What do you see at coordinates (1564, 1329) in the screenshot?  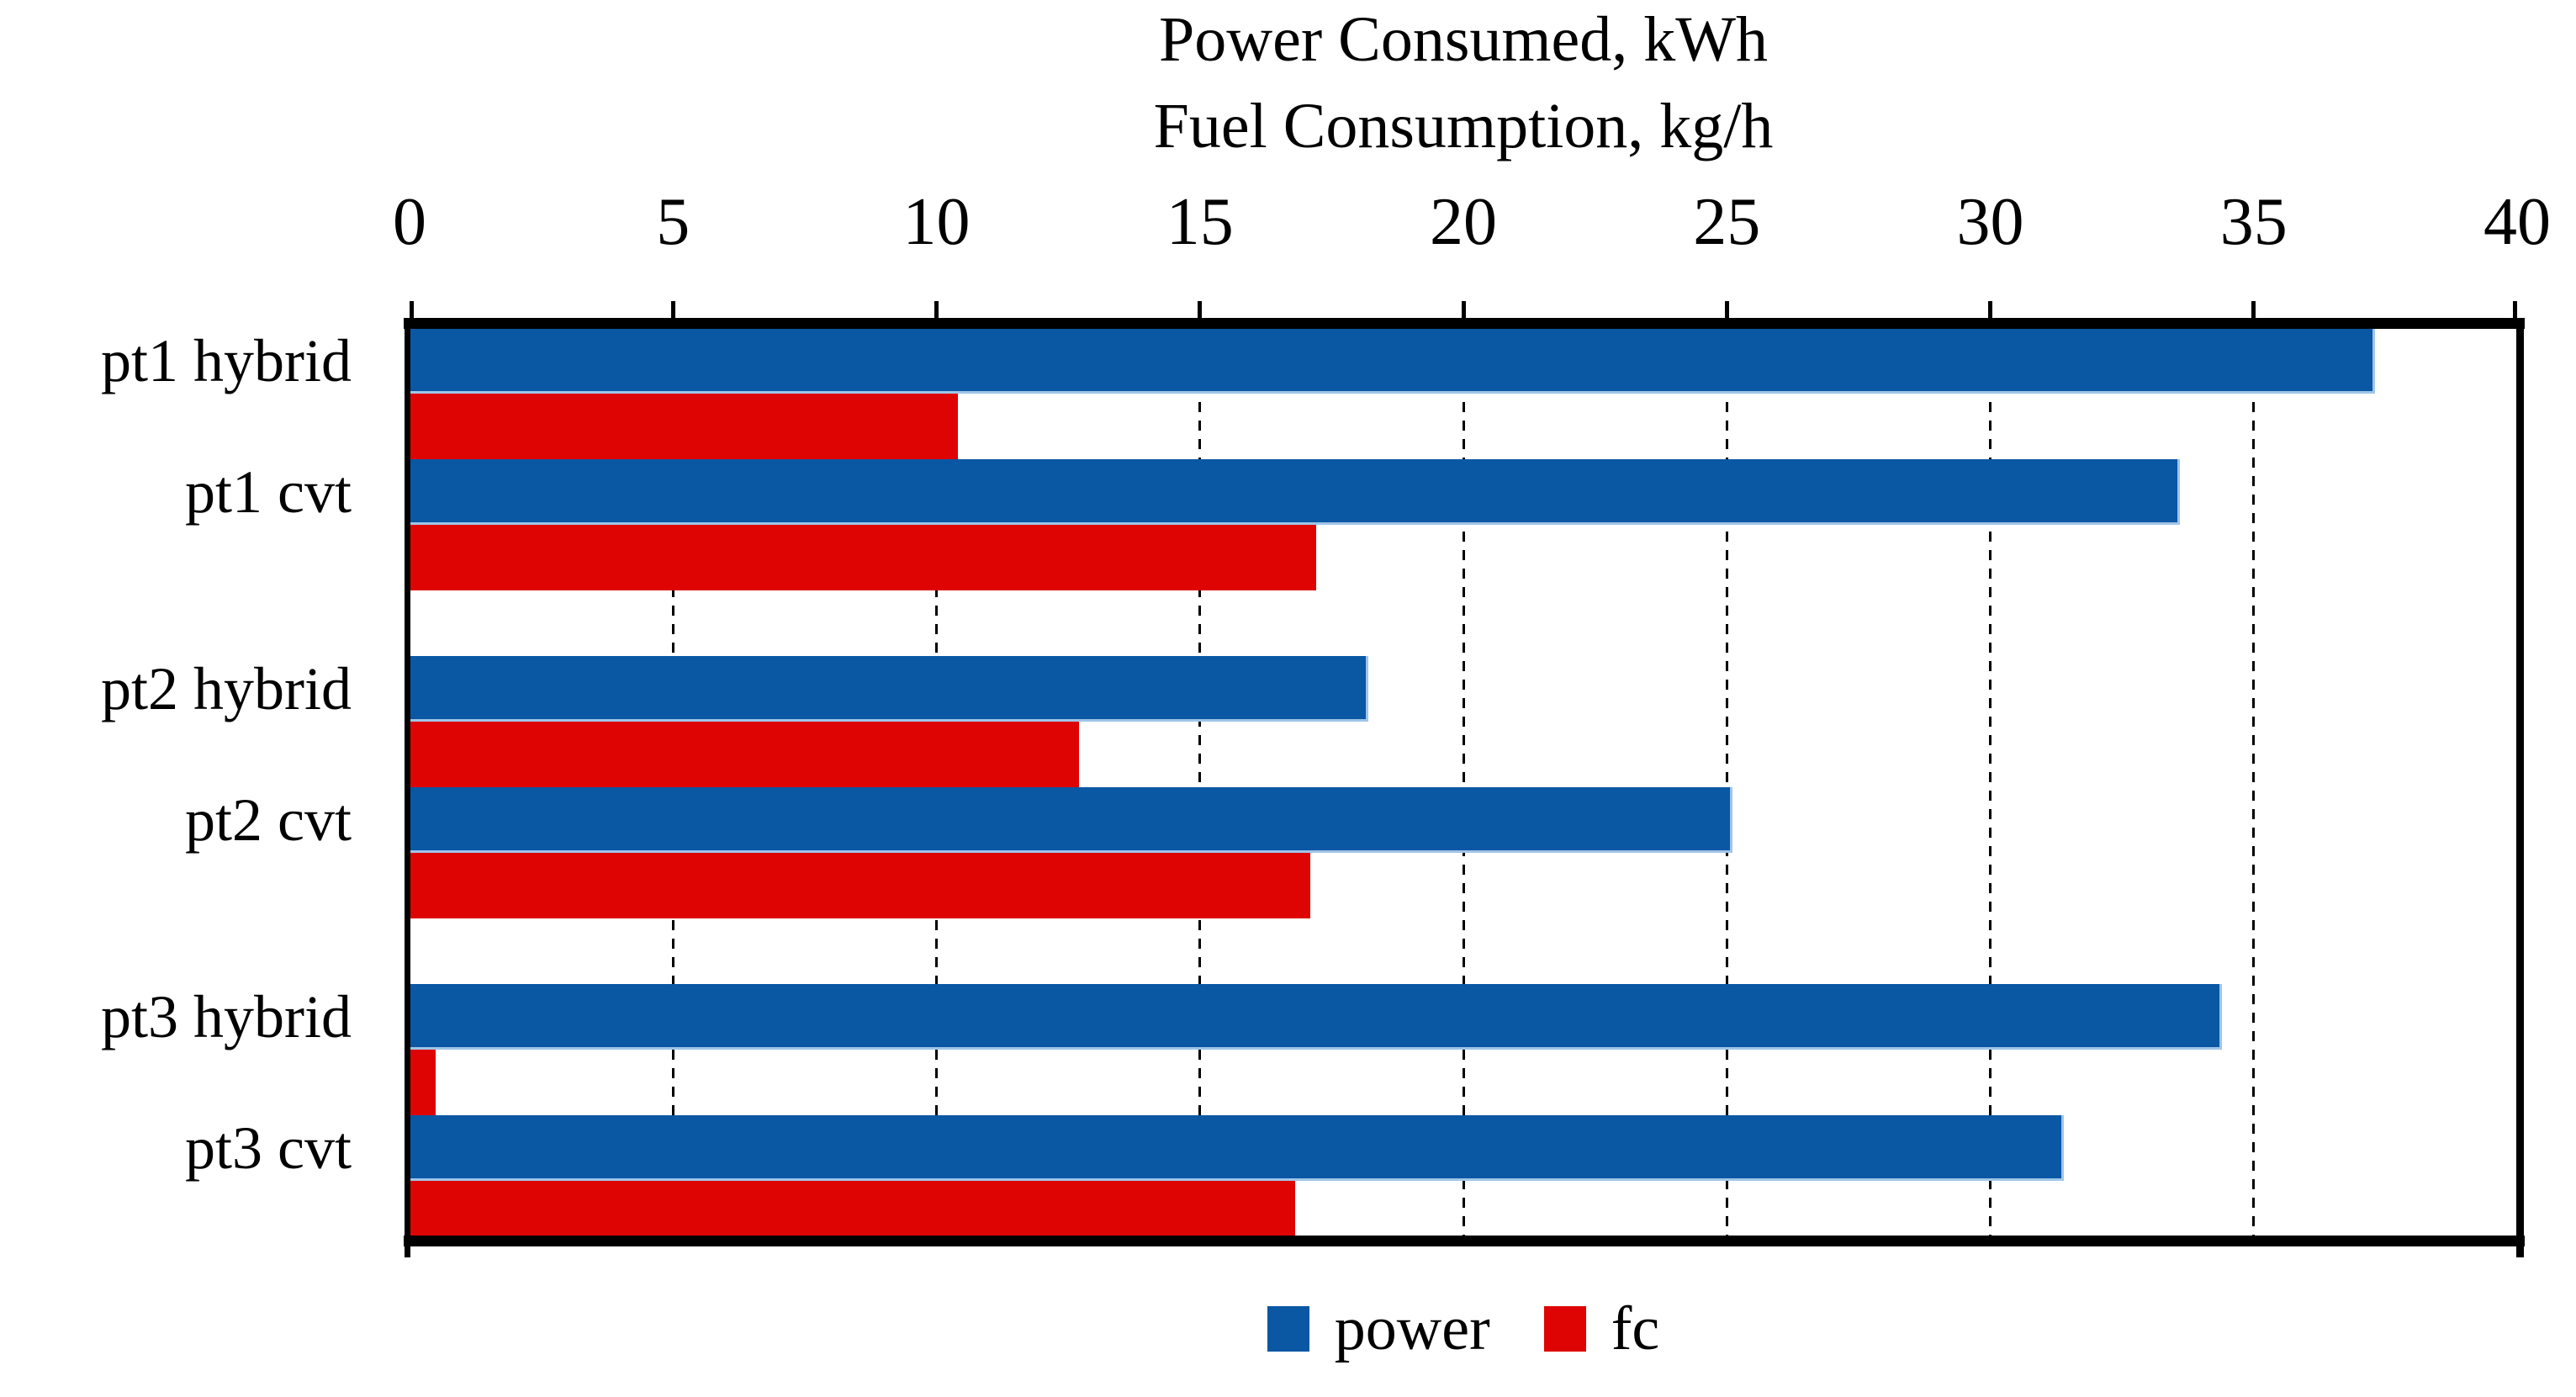 I see `legend-swatch-fc` at bounding box center [1564, 1329].